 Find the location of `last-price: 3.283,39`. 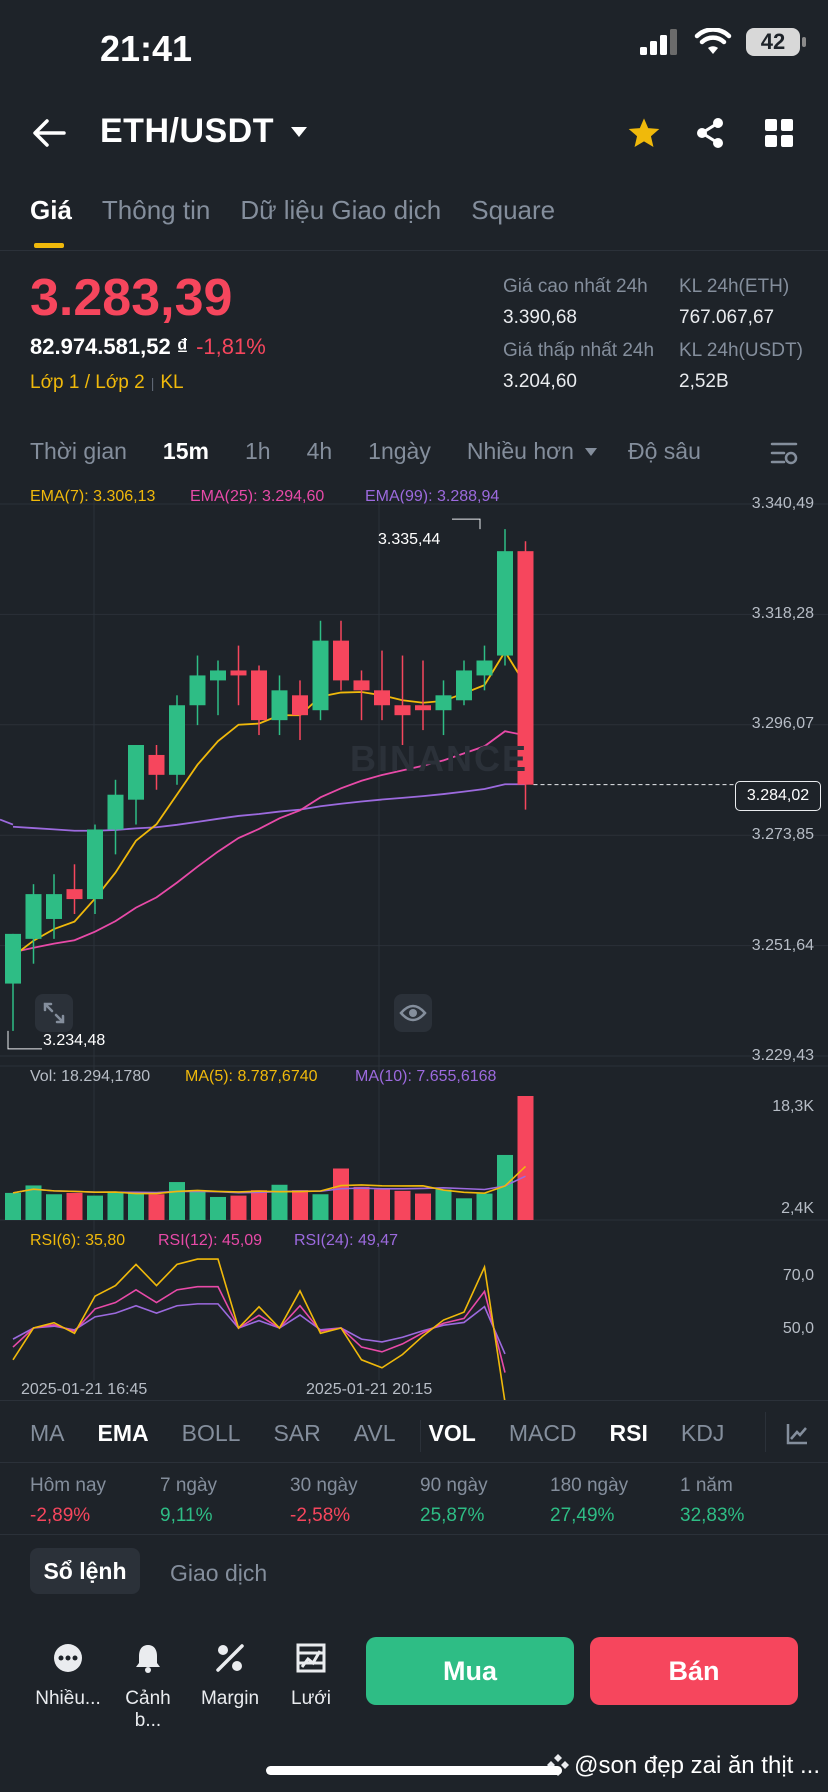

last-price: 3.283,39 is located at coordinates (131, 298).